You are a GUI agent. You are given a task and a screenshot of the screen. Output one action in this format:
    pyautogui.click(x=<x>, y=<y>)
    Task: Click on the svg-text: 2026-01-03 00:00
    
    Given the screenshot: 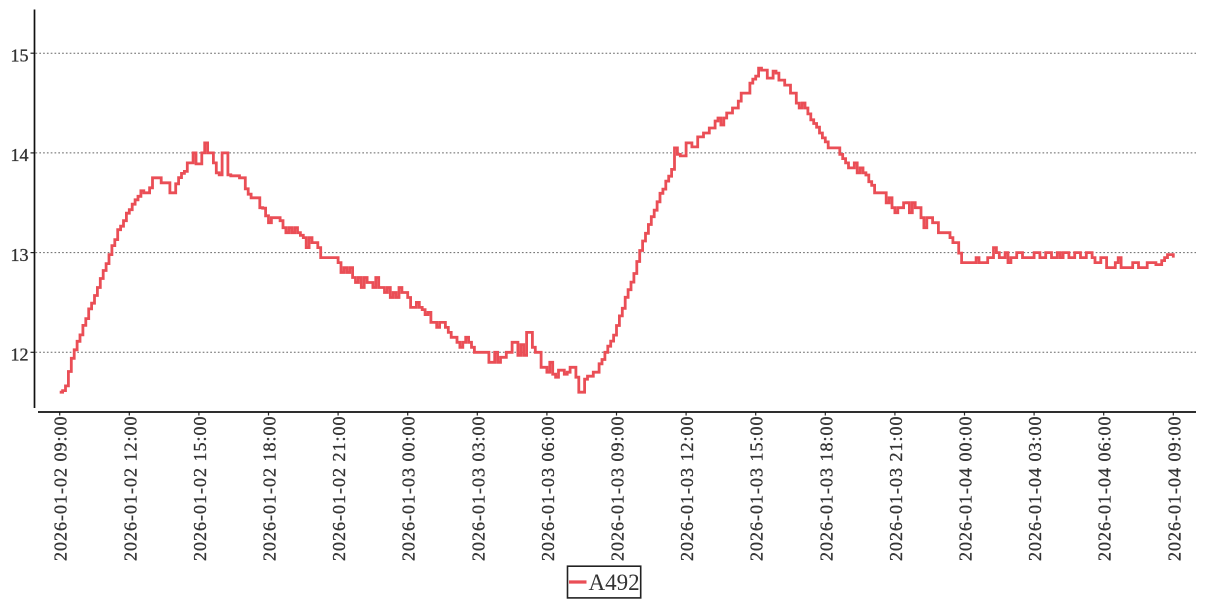 What is the action you would take?
    pyautogui.click(x=409, y=489)
    